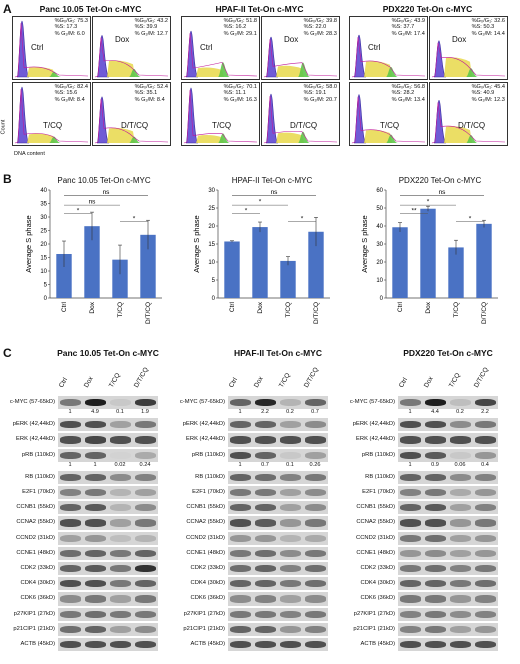  Describe the element at coordinates (211, 209) in the screenshot. I see `y-tick-label: 25` at that location.